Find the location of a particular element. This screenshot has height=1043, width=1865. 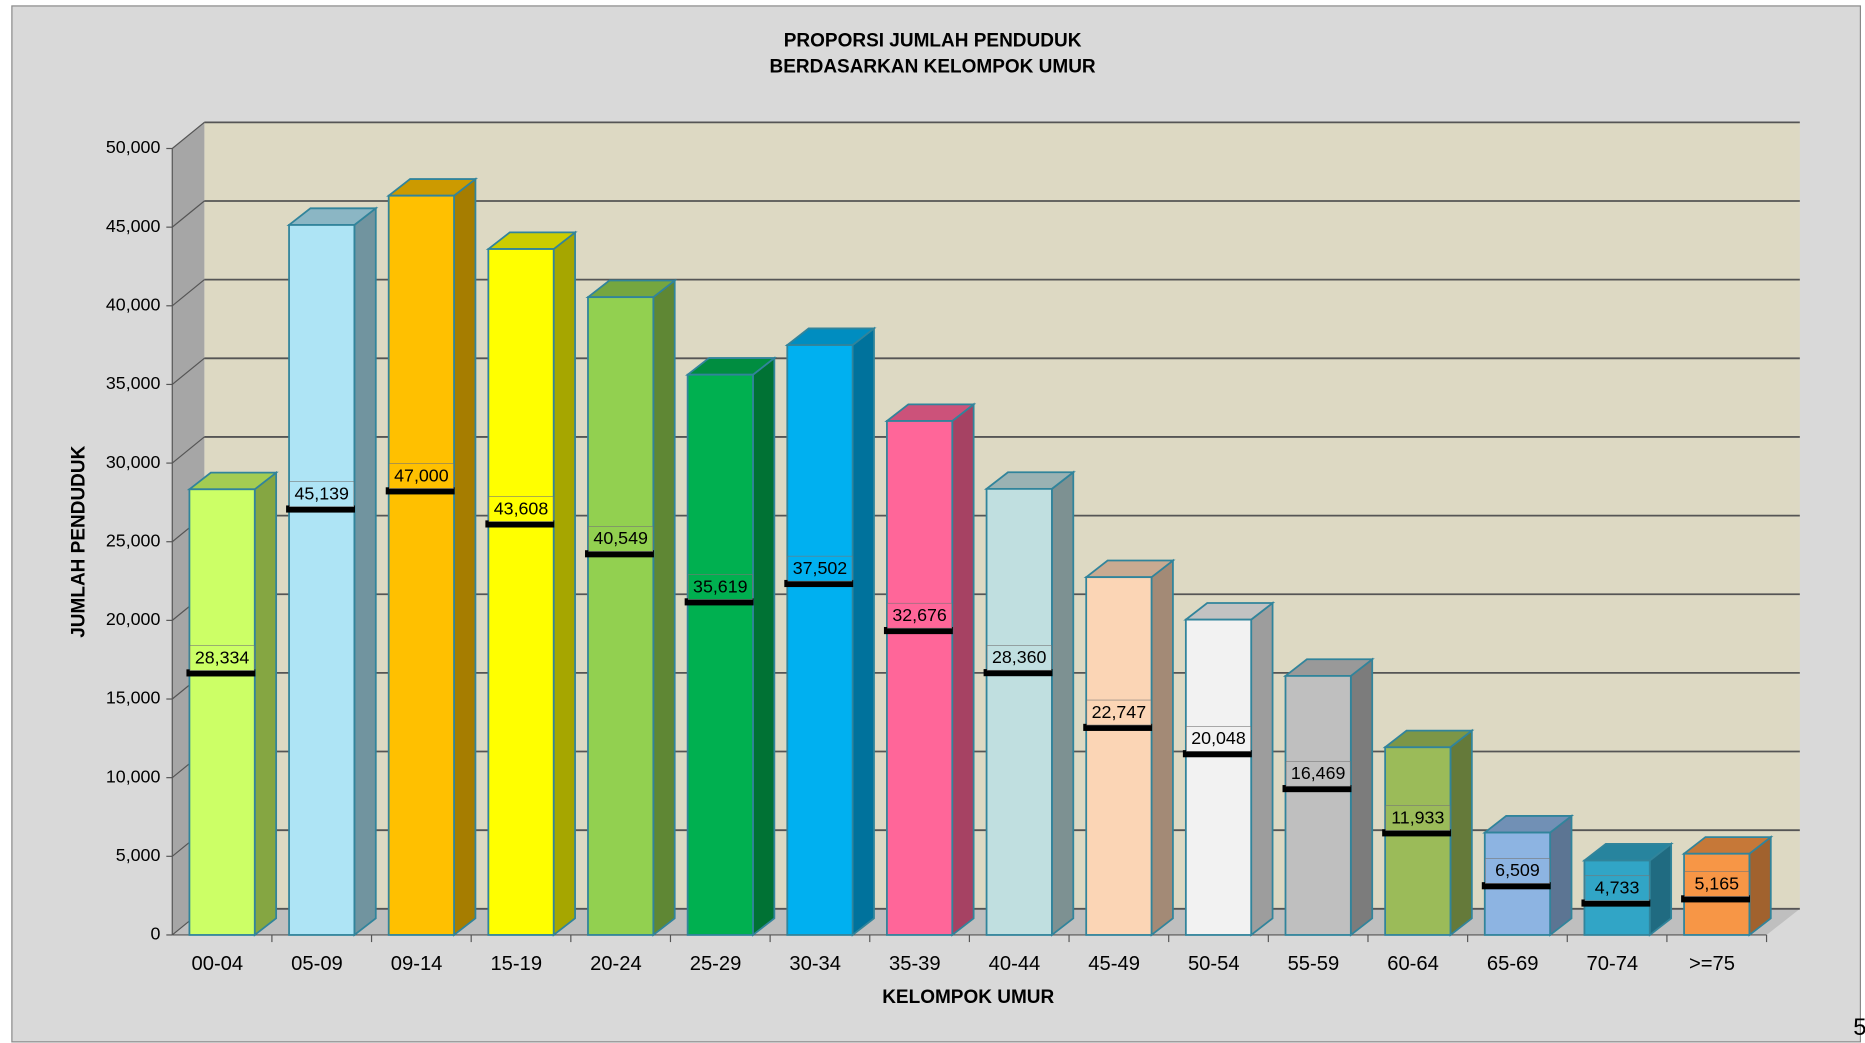

value-label: 40,549 is located at coordinates (620, 538).